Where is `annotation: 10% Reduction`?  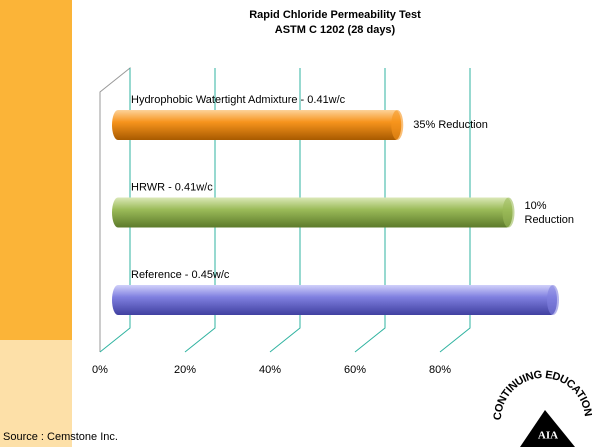 annotation: 10% Reduction is located at coordinates (549, 212).